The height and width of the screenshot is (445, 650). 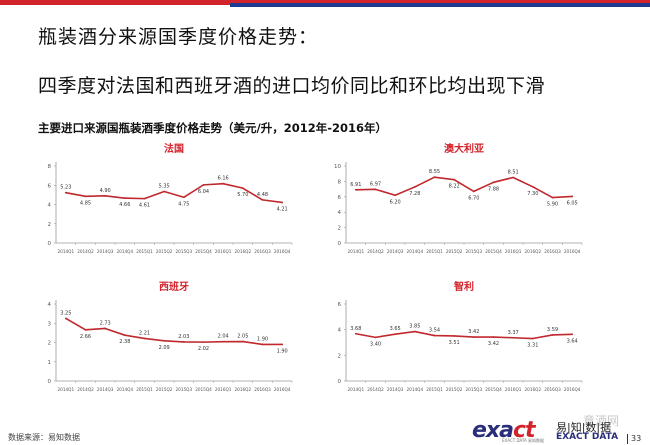 What do you see at coordinates (440, 5) in the screenshot?
I see `top-navy-stripe` at bounding box center [440, 5].